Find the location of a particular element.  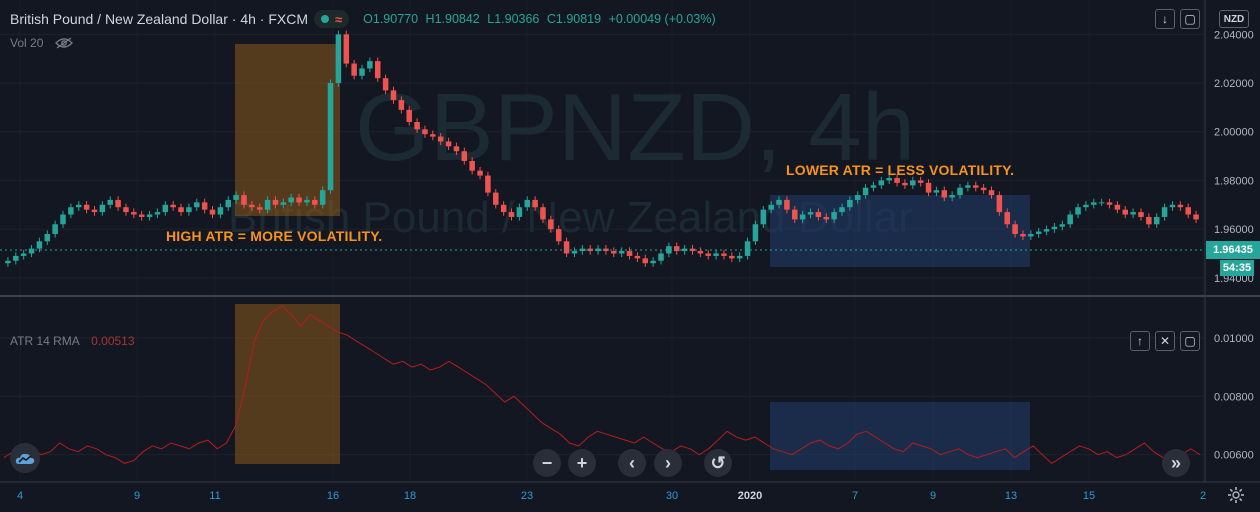

time-tick-label: 9 is located at coordinates (137, 496).